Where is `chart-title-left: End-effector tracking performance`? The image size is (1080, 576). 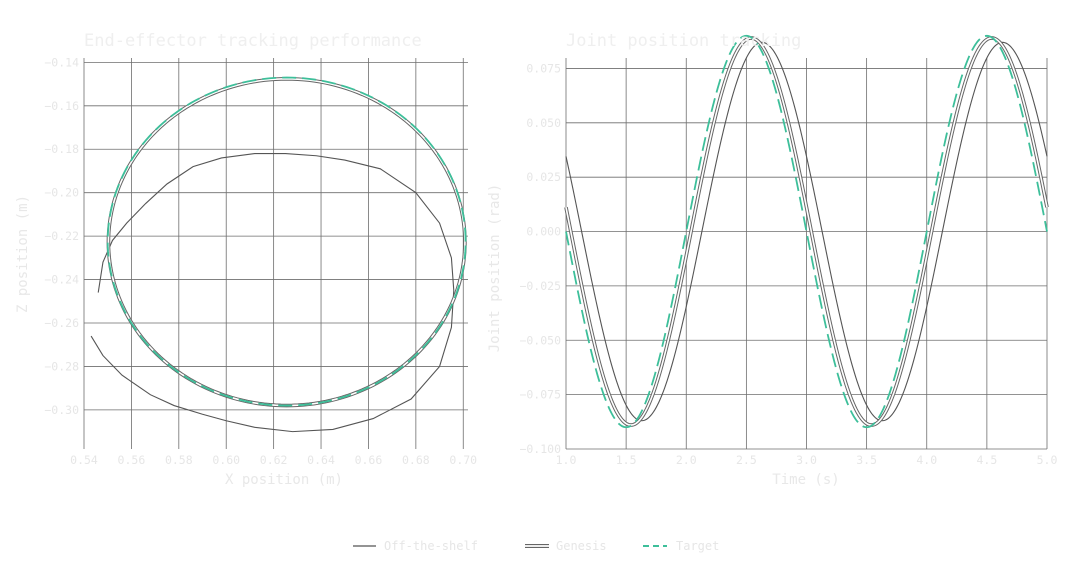 chart-title-left: End-effector tracking performance is located at coordinates (253, 41).